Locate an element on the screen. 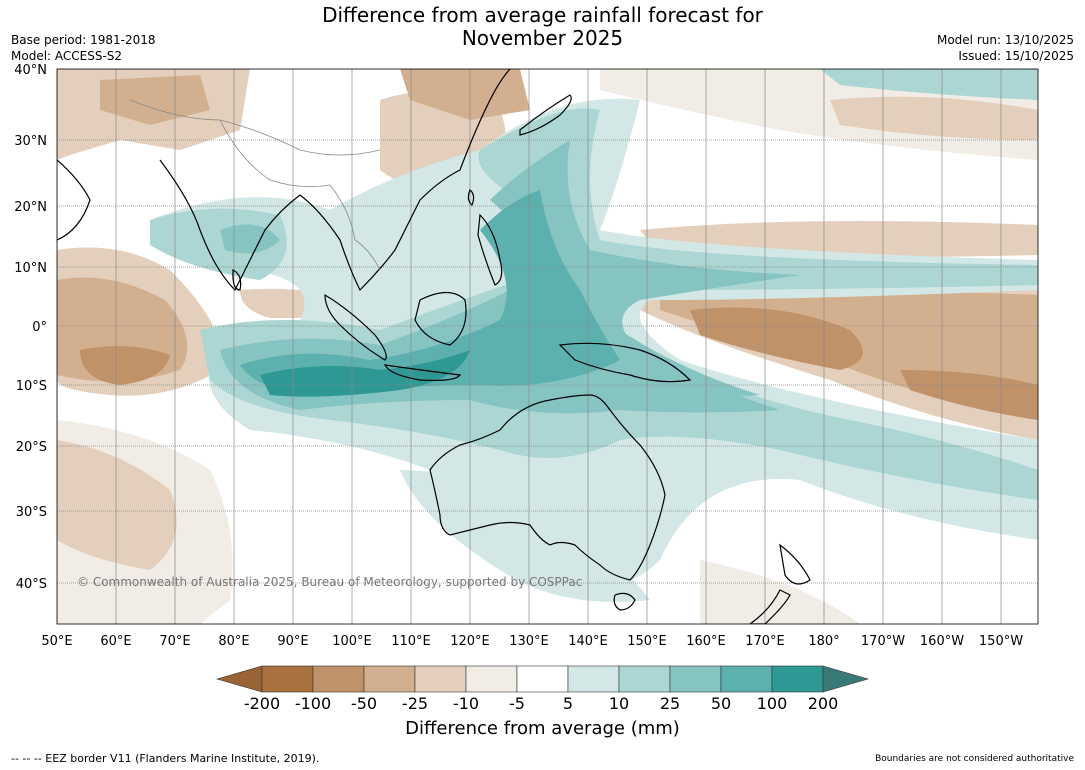 The width and height of the screenshot is (1085, 770). tasmania-coast is located at coordinates (624, 601).